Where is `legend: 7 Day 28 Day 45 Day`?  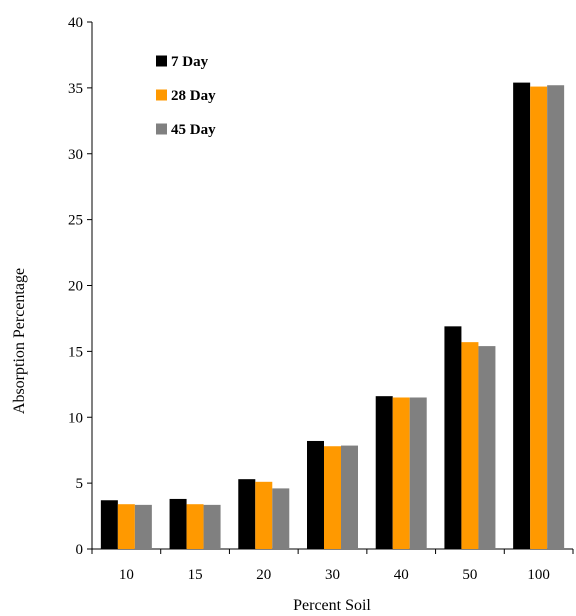
legend: 7 Day 28 Day 45 Day is located at coordinates (186, 96).